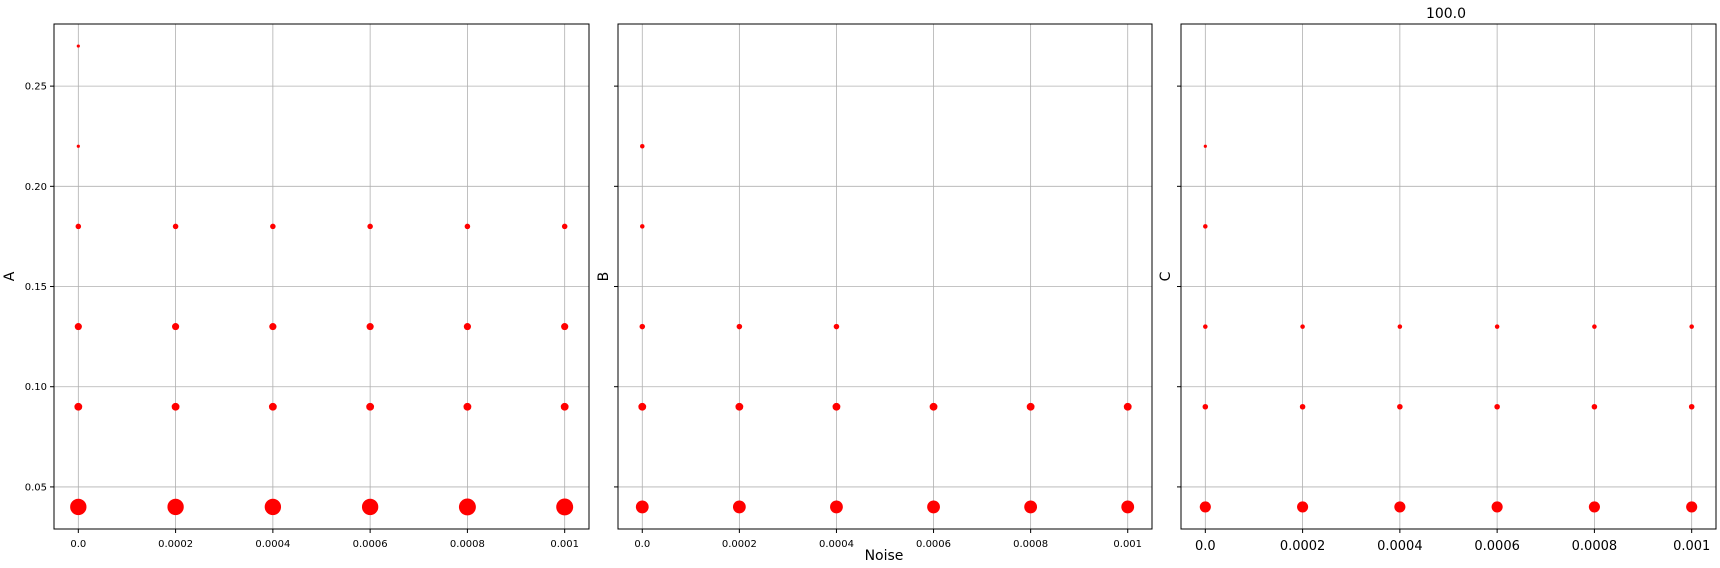  I want to click on figure-suptitle: 100.0, so click(1446, 14).